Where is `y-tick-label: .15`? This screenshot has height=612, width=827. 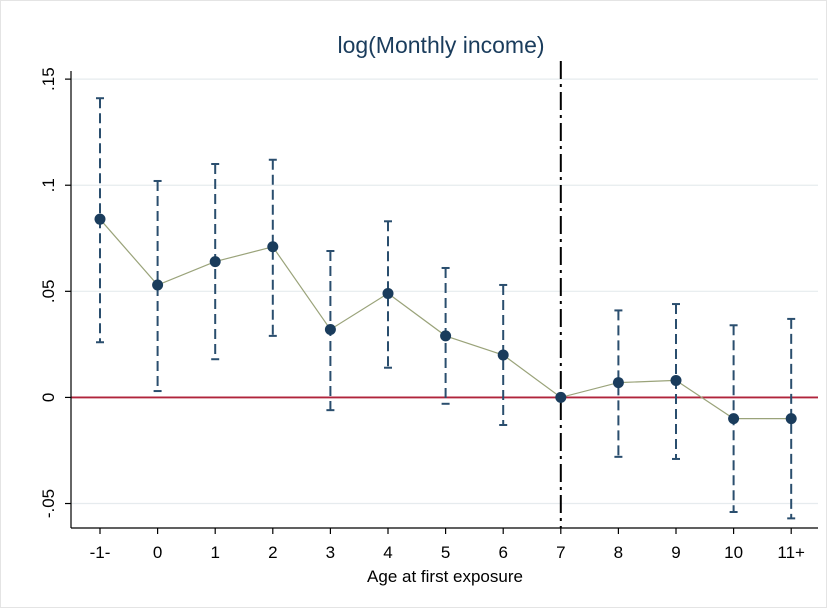
y-tick-label: .15 is located at coordinates (48, 79).